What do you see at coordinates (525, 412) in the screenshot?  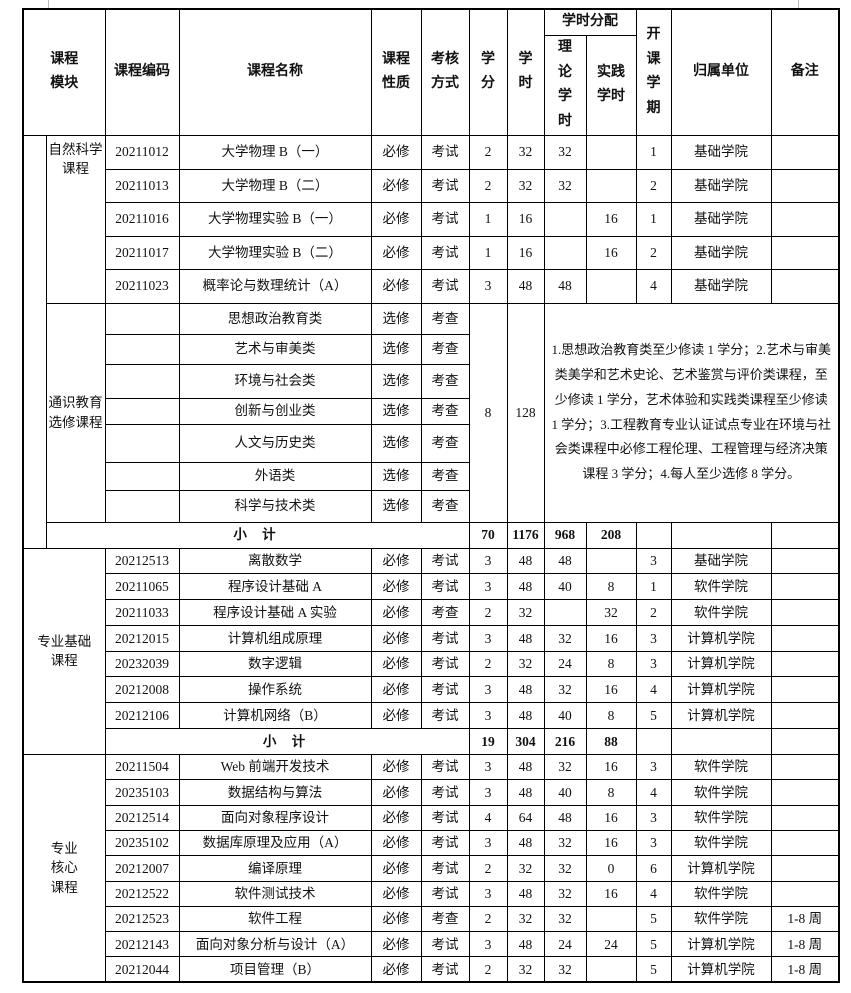 I see `cell-hours: 128` at bounding box center [525, 412].